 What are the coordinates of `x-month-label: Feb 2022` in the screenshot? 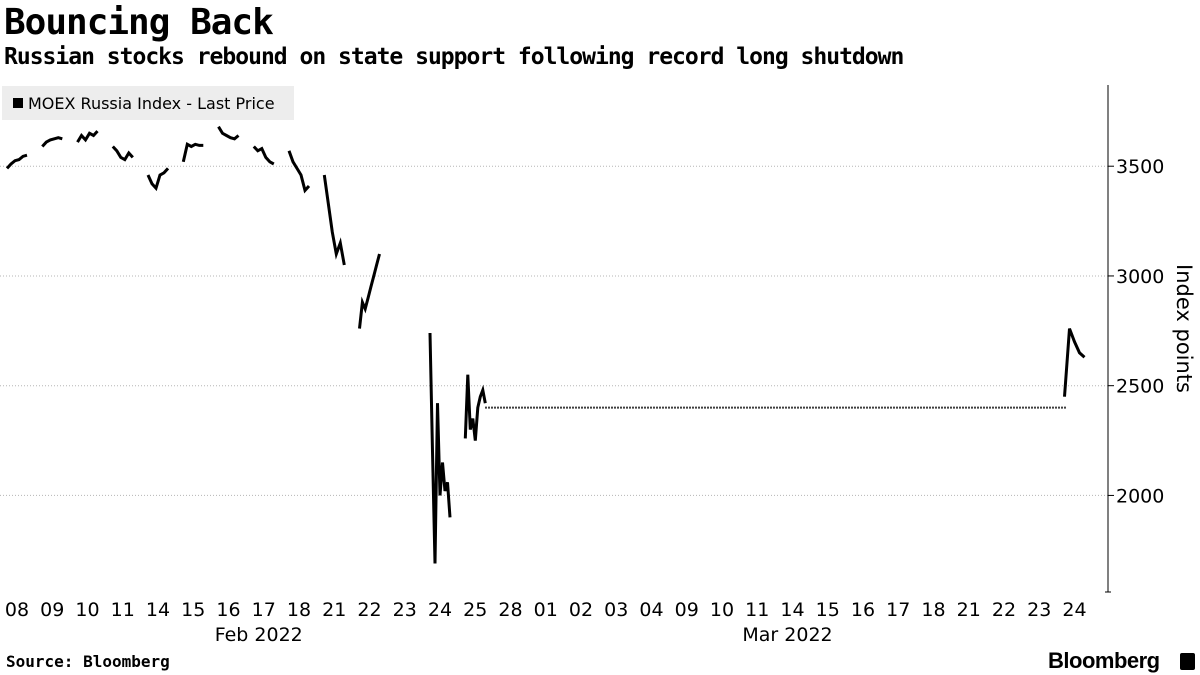 It's located at (259, 635).